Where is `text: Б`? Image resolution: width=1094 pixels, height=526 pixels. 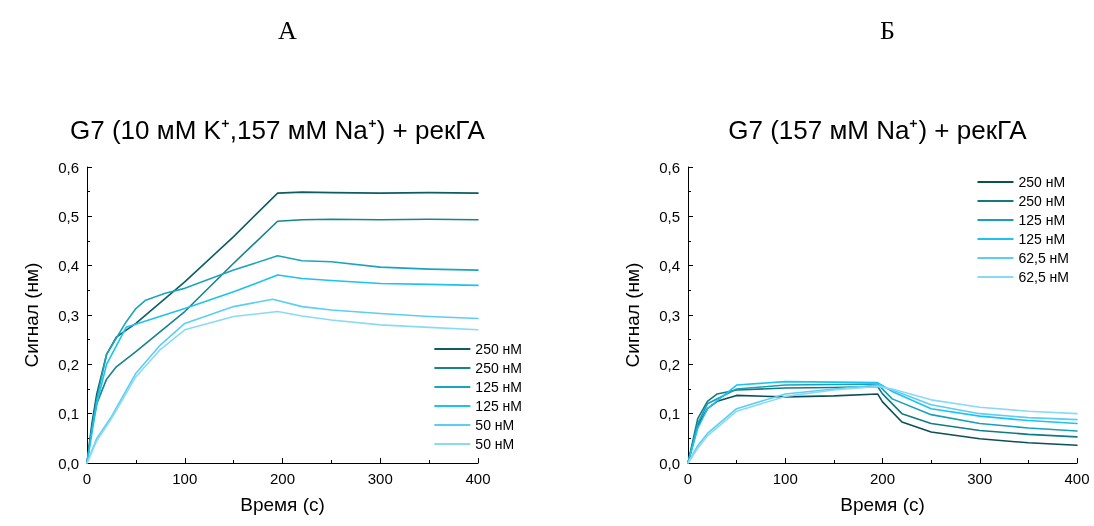 text: Б is located at coordinates (887, 30).